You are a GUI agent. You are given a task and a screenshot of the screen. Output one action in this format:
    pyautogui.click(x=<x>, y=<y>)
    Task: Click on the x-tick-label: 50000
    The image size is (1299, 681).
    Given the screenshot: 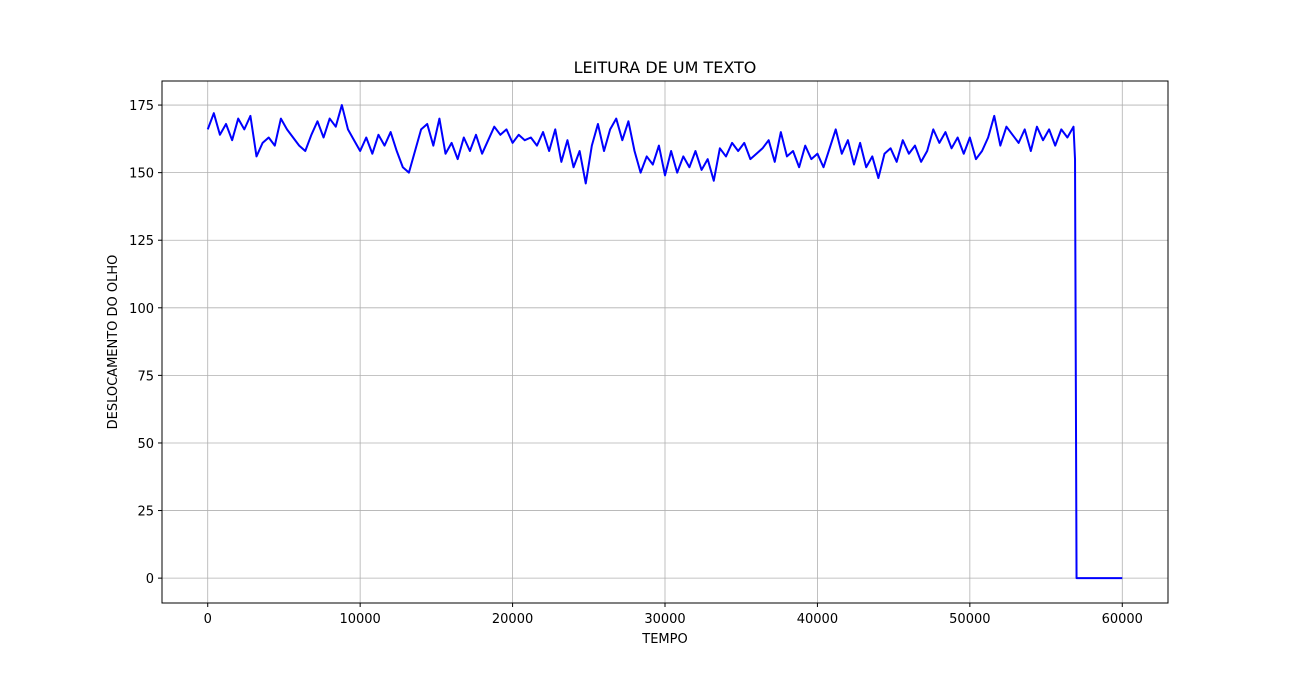 What is the action you would take?
    pyautogui.click(x=969, y=619)
    